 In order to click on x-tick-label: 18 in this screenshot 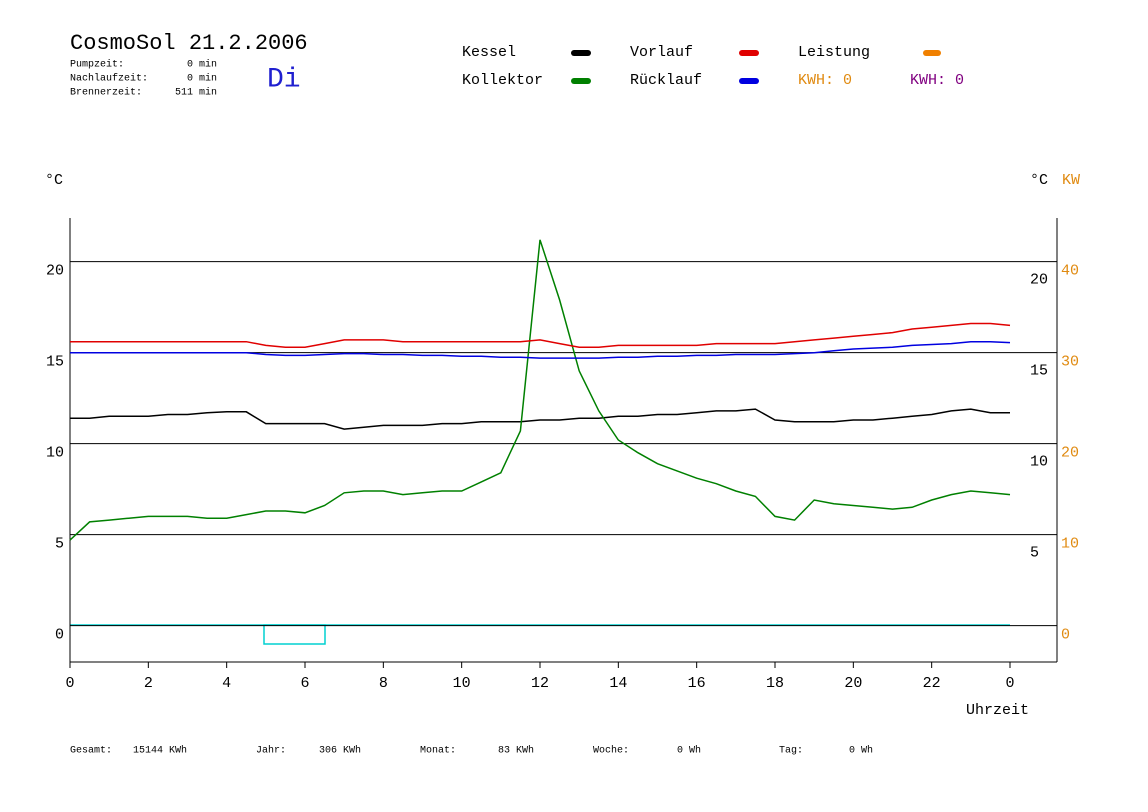, I will do `click(775, 683)`.